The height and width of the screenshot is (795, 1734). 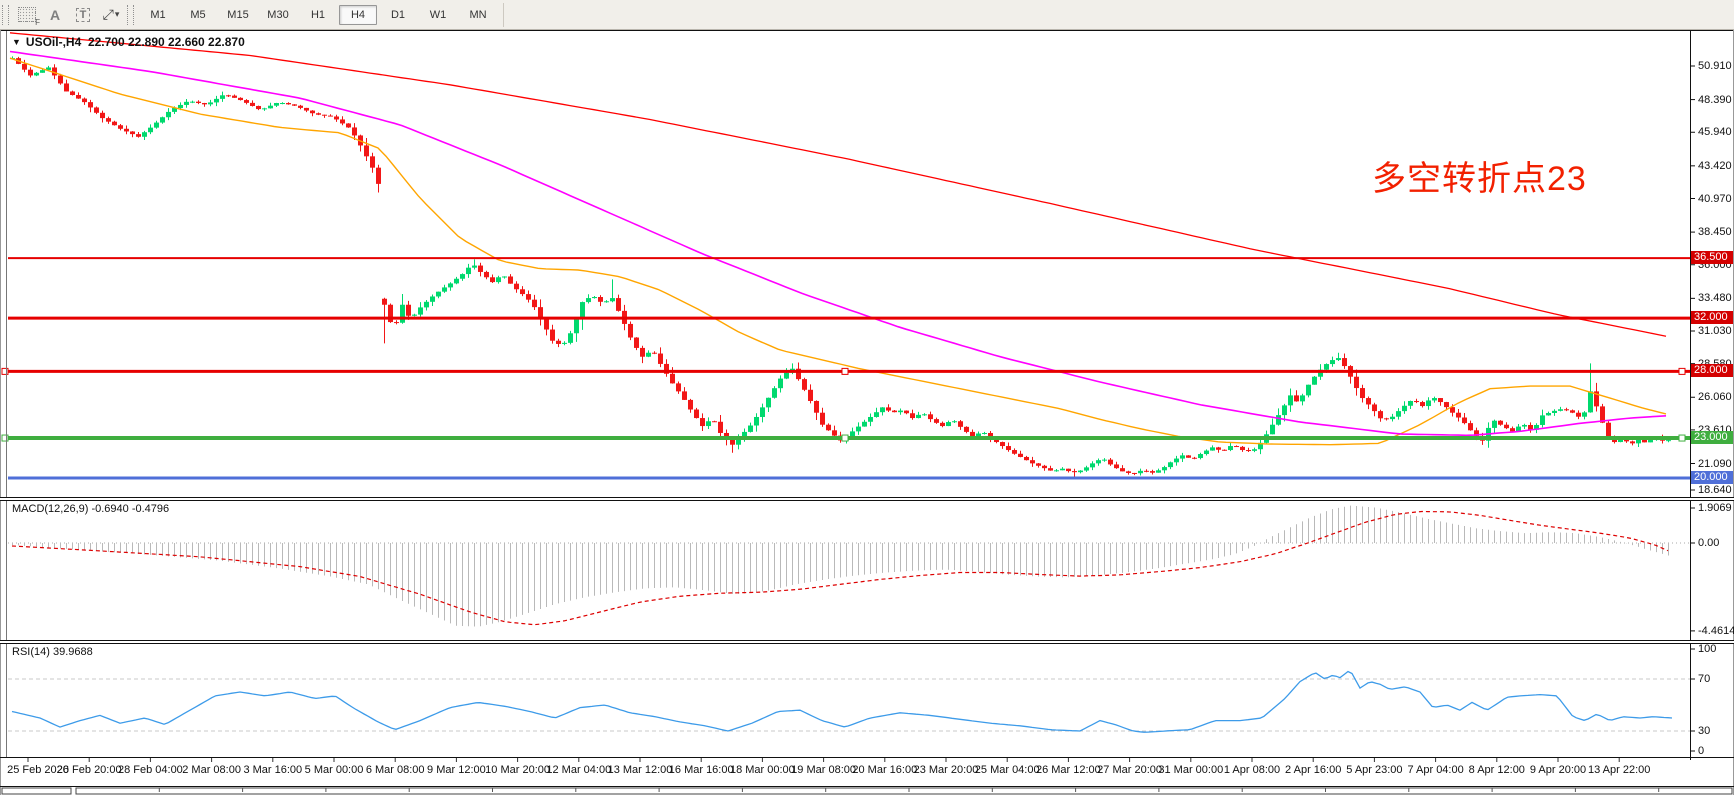 I want to click on tf-button-m5: M5, so click(x=198, y=14).